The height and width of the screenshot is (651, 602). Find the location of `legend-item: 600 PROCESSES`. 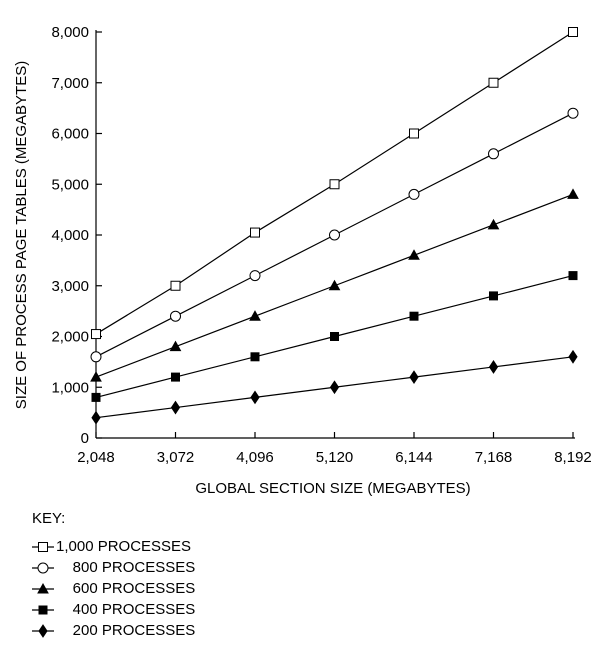

legend-item: 600 PROCESSES is located at coordinates (112, 588).